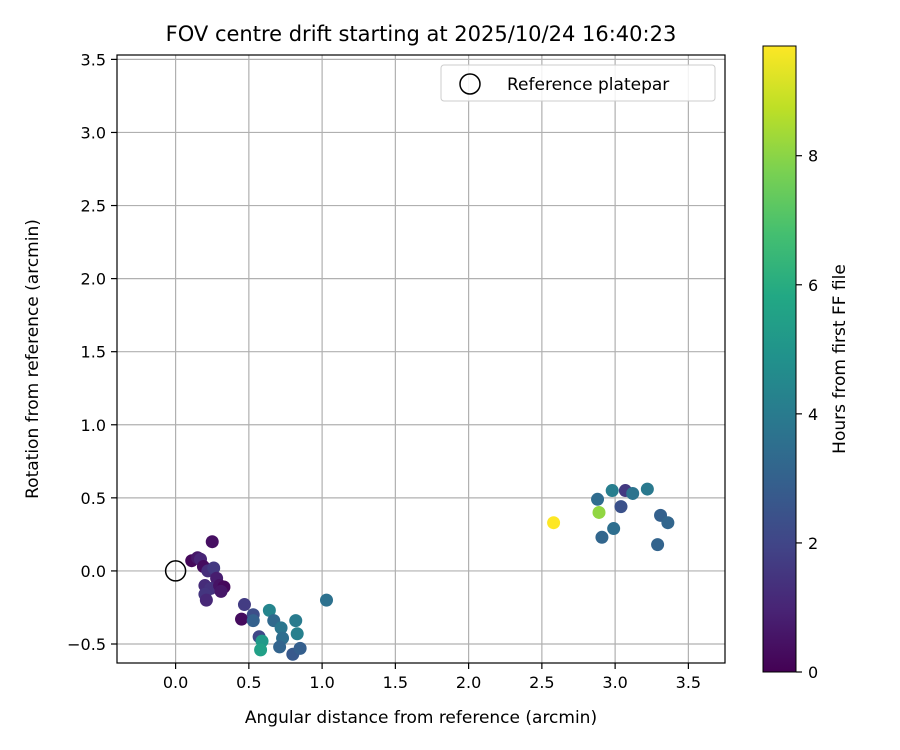  Describe the element at coordinates (93, 498) in the screenshot. I see `y-tick-label: 0.5` at that location.